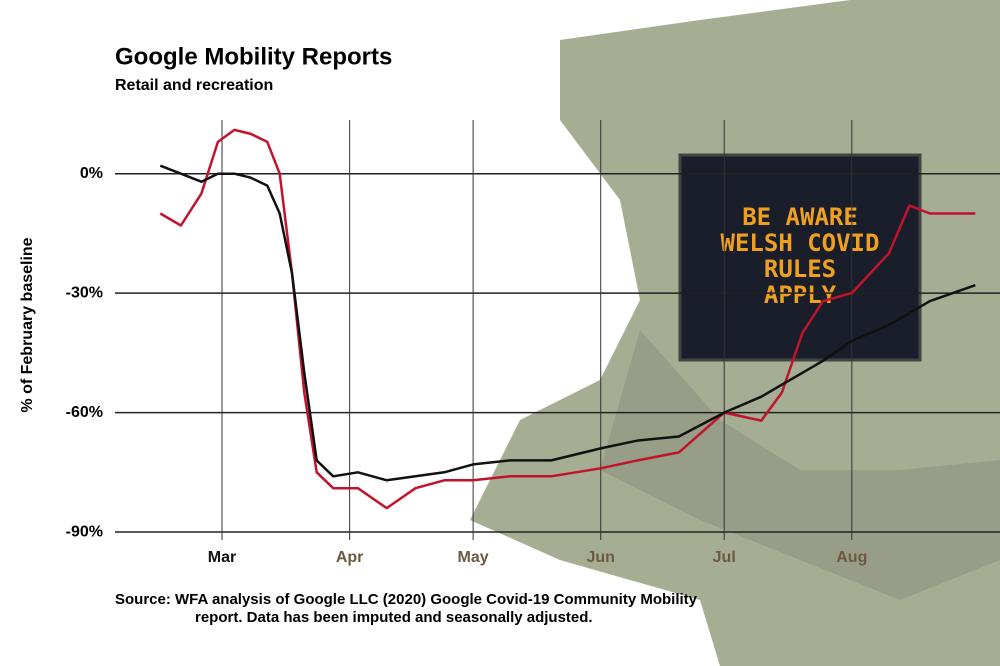  Describe the element at coordinates (194, 85) in the screenshot. I see `chart-subtitle: Retail and recreation` at that location.